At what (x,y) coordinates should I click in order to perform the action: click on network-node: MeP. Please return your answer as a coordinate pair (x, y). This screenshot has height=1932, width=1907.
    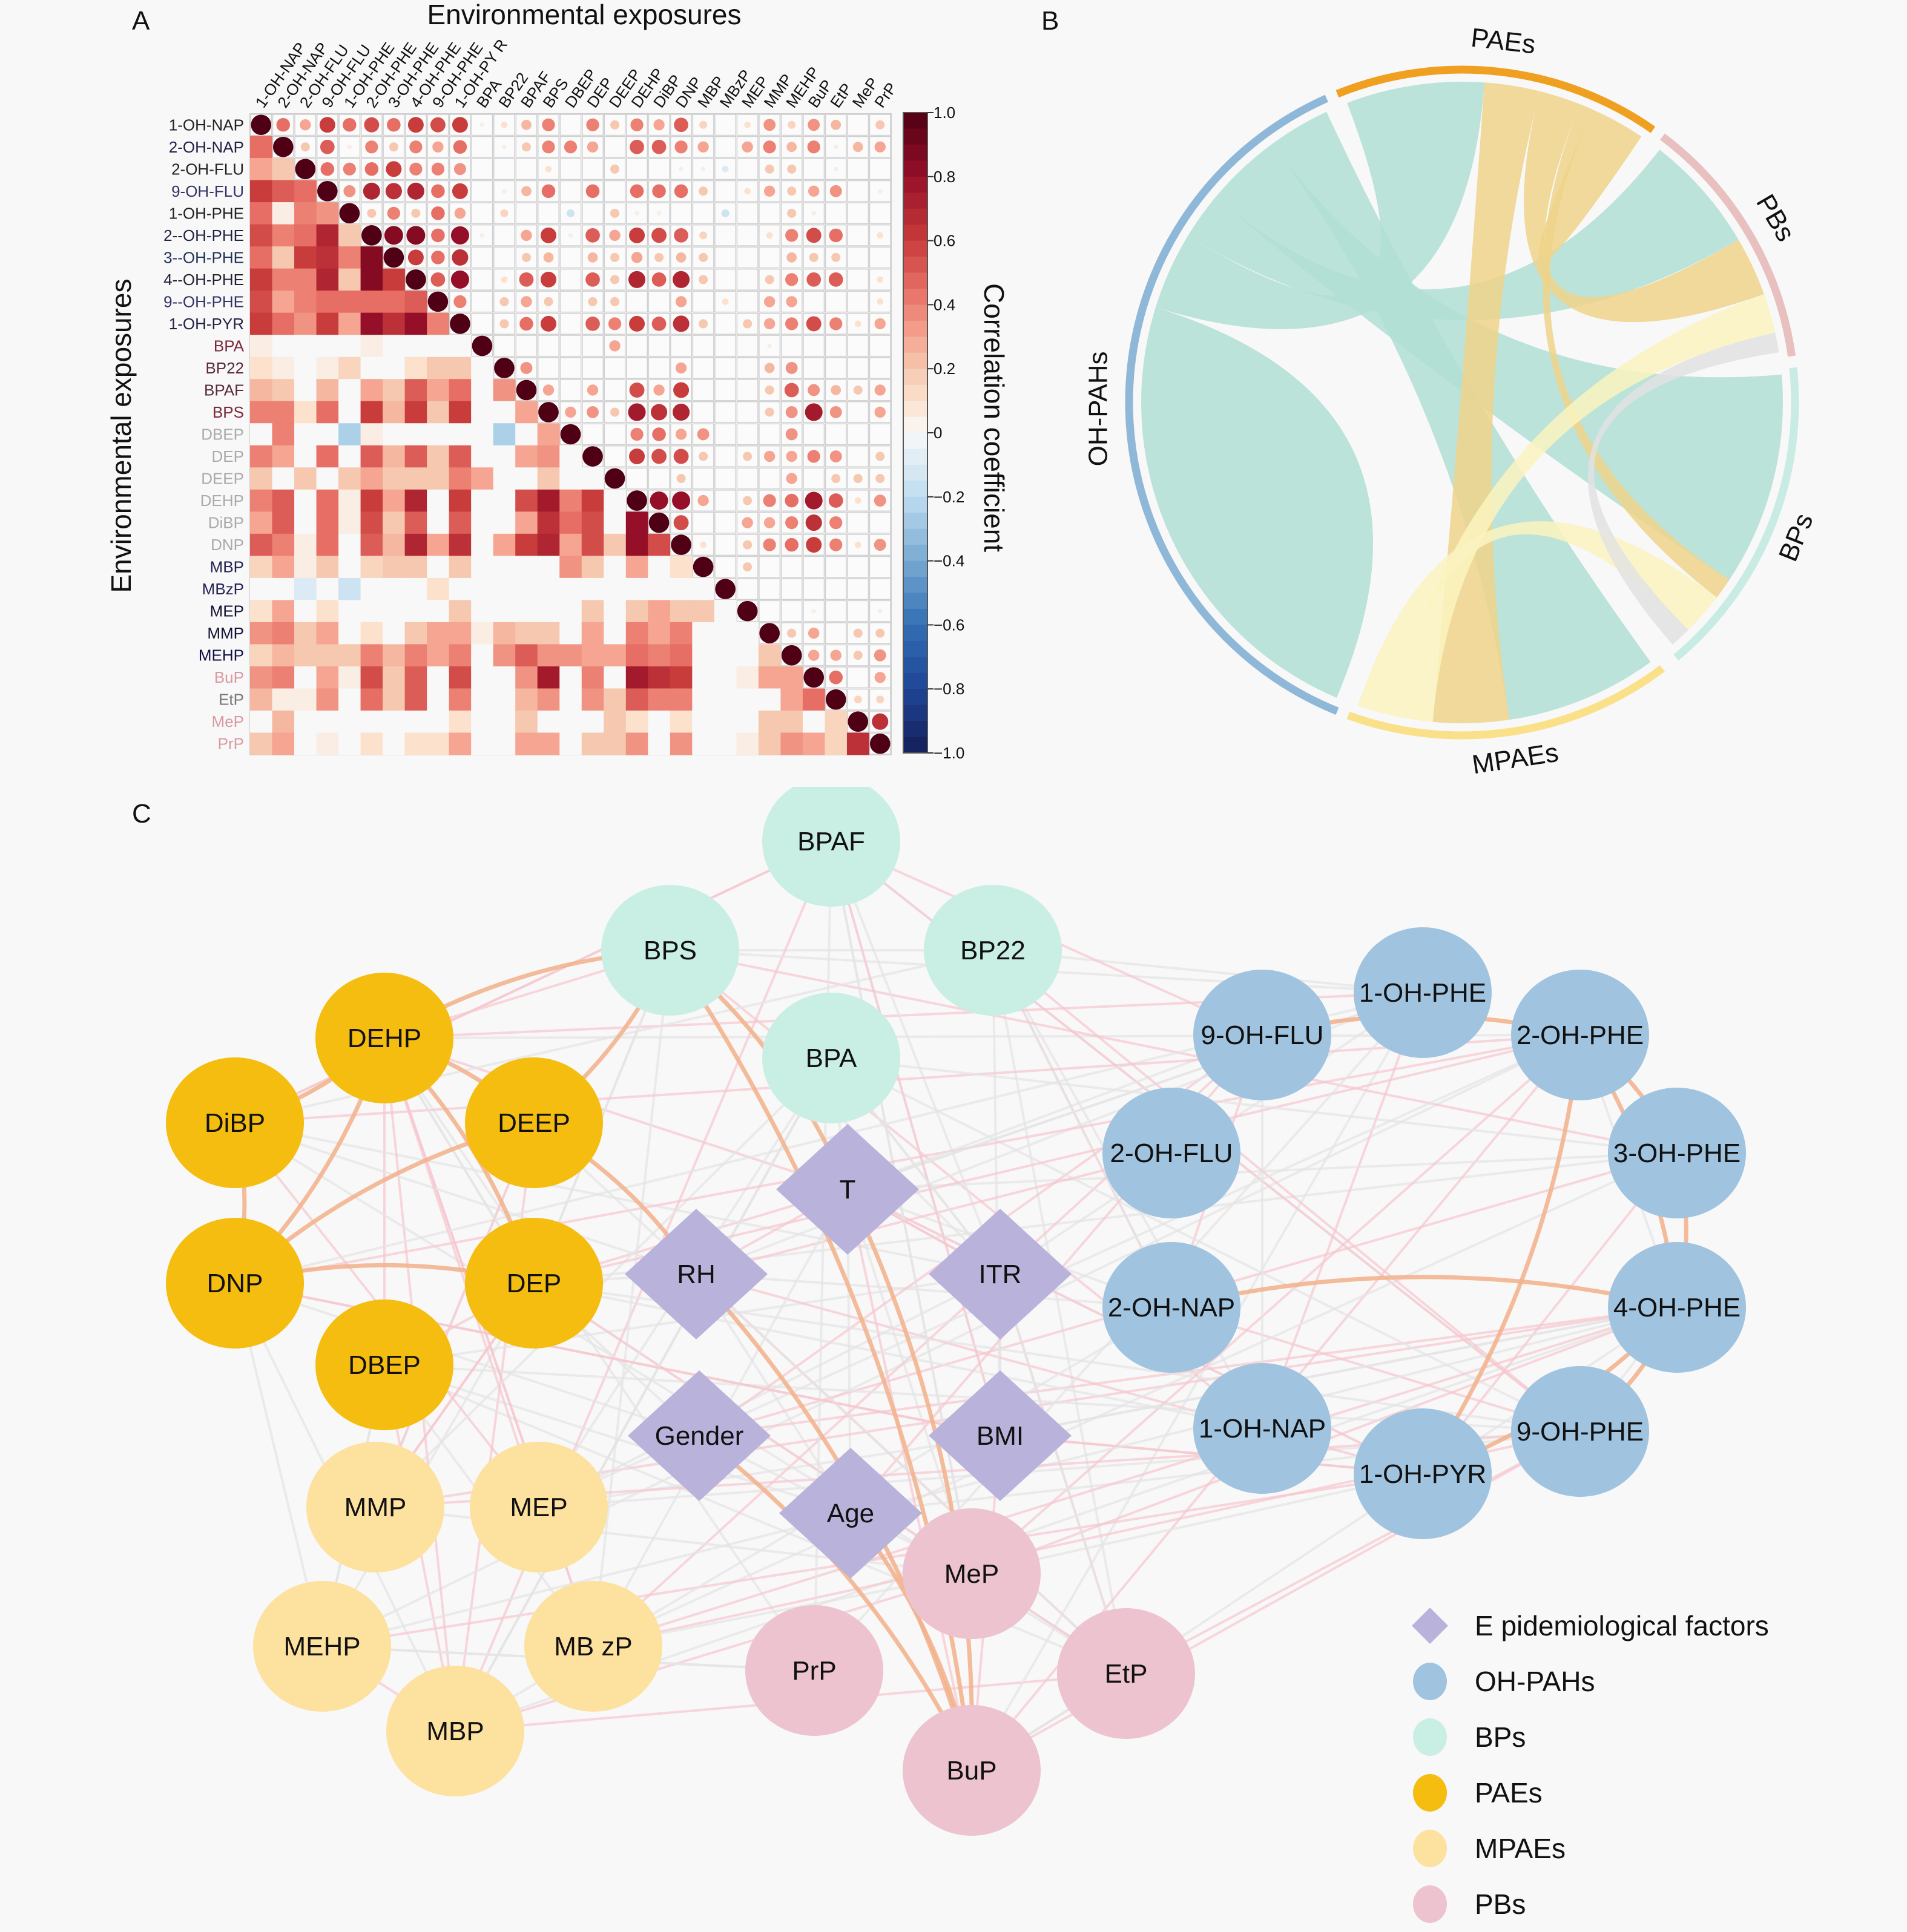
    Looking at the image, I should click on (972, 1573).